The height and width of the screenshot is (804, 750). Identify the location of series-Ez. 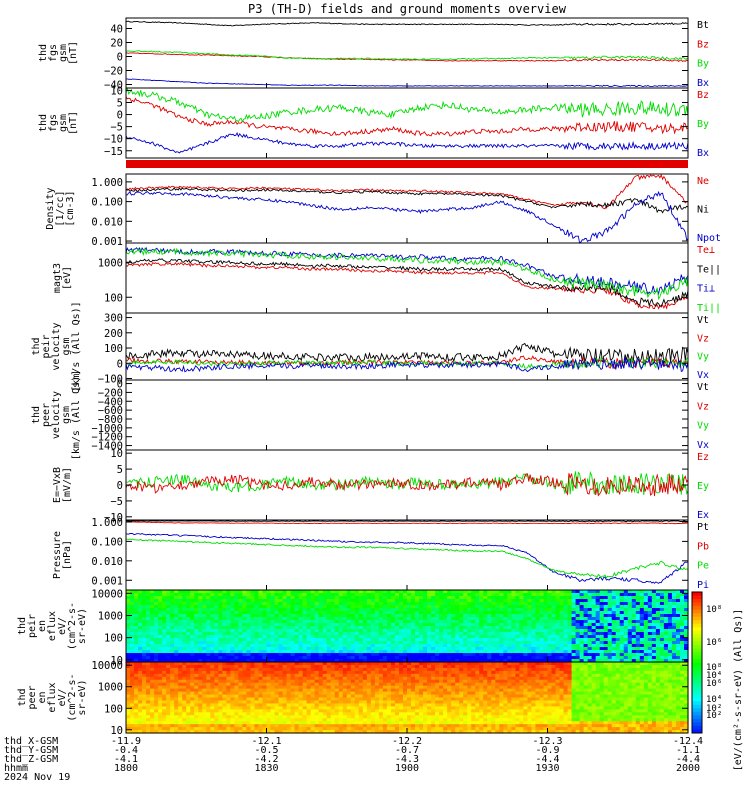
(407, 484).